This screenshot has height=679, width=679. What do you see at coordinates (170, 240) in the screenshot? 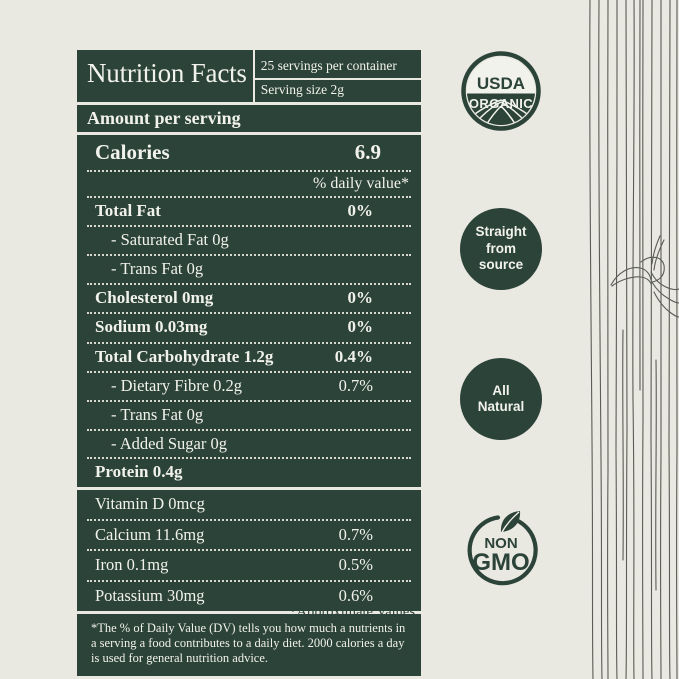
I see `nutrient-name: - Saturated Fat 0g` at bounding box center [170, 240].